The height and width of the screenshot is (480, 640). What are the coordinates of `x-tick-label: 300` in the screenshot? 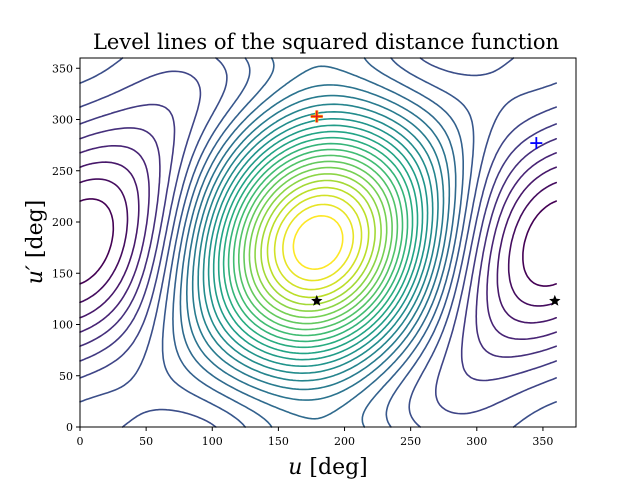 It's located at (476, 441).